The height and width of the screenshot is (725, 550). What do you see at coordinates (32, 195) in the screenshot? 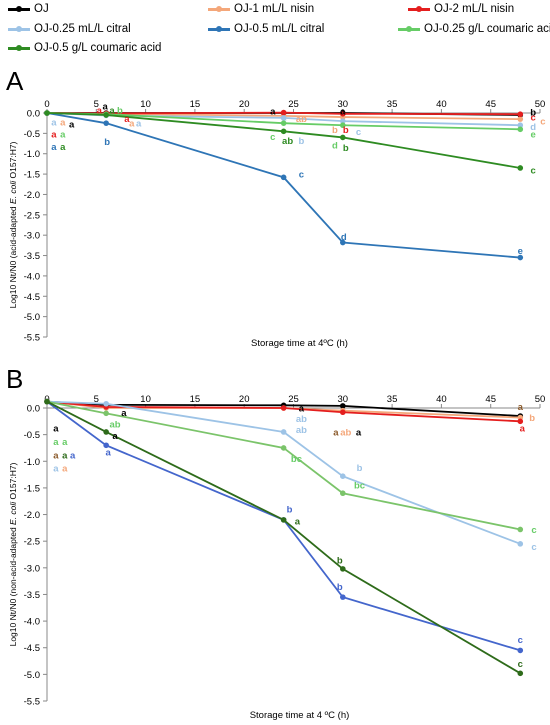
I see `y-tick-label: -2.0` at bounding box center [32, 195].